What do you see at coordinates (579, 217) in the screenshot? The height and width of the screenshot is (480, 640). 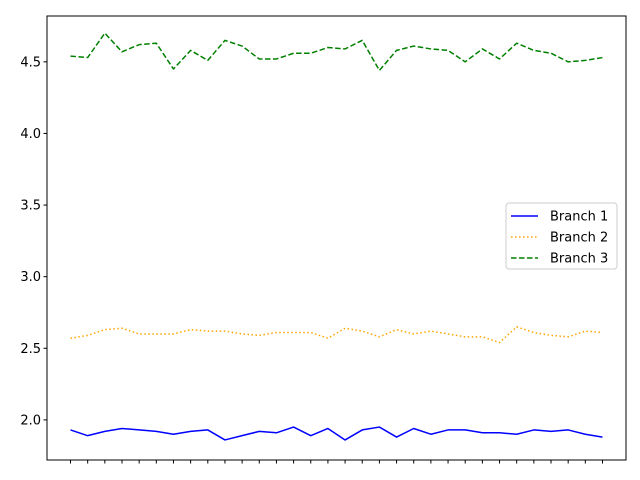 I see `legend-label-branch-1: Branch 1` at bounding box center [579, 217].